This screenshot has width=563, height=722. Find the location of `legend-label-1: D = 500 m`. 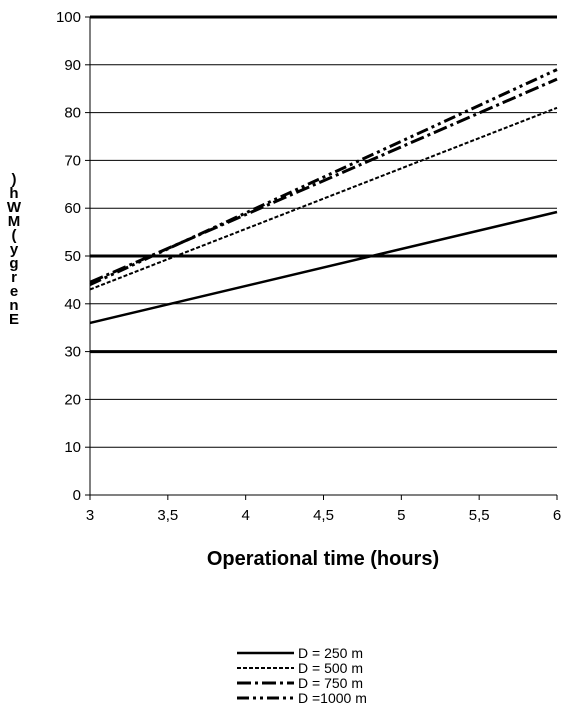

legend-label-1: D = 500 m is located at coordinates (330, 668).